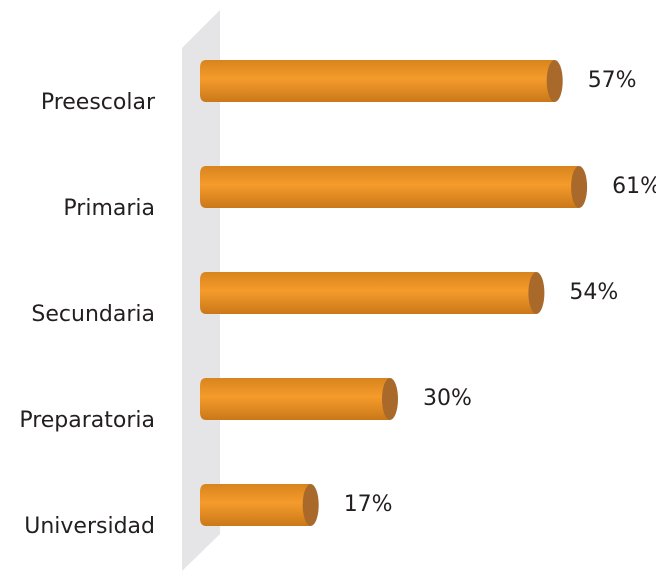  Describe the element at coordinates (634, 186) in the screenshot. I see `value-label: 61%` at that location.